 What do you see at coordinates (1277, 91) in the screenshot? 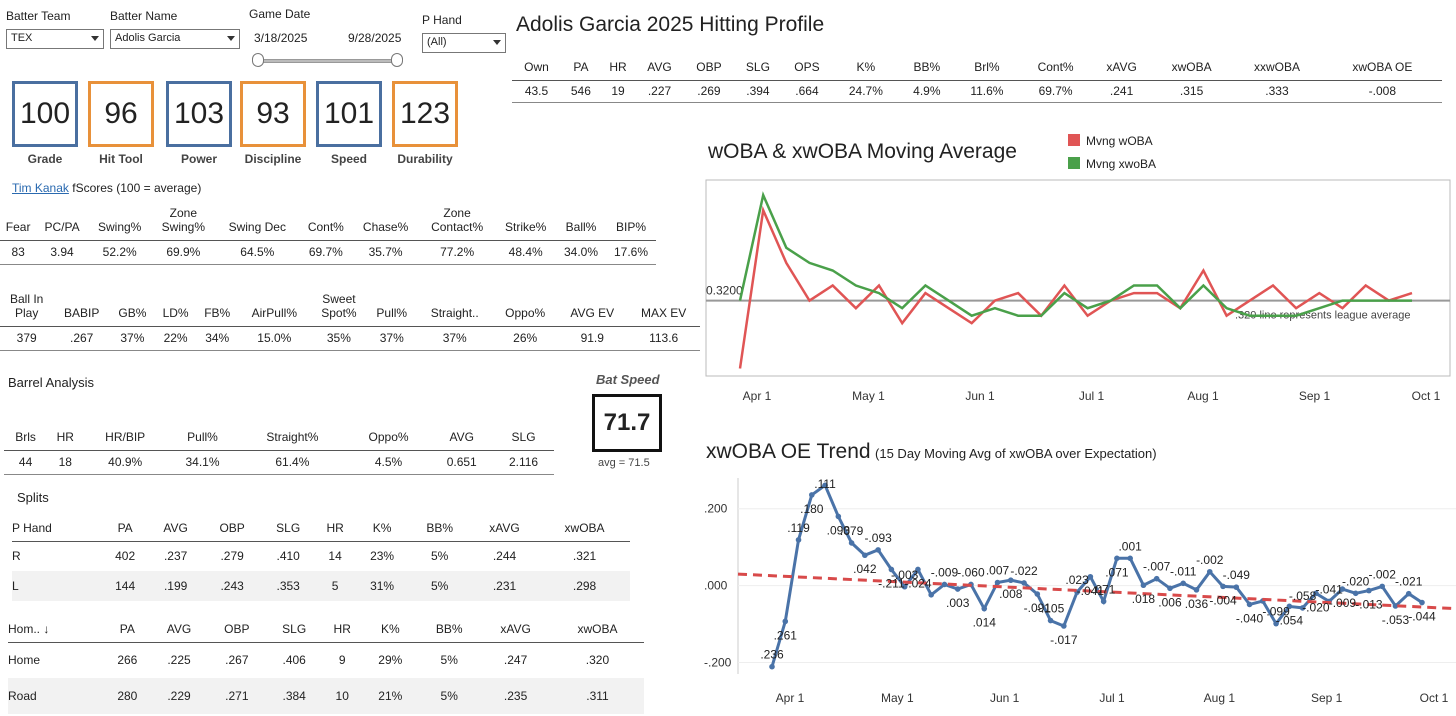
I see `table-cell: .333` at bounding box center [1277, 91].